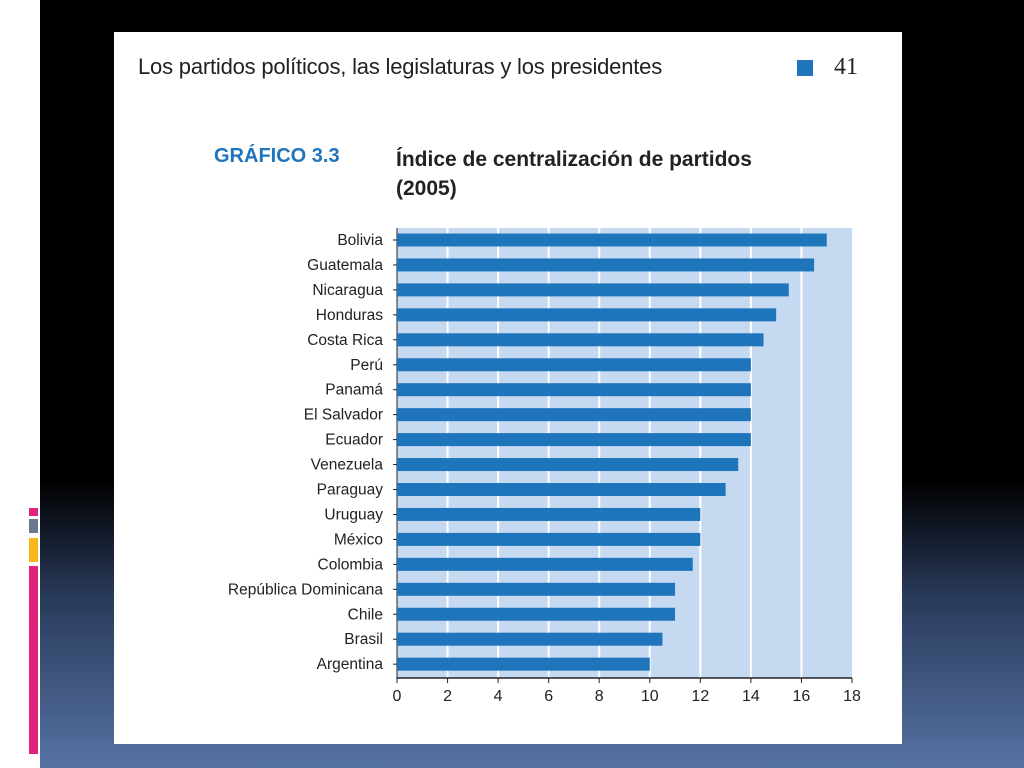 This screenshot has width=1024, height=768. Describe the element at coordinates (345, 265) in the screenshot. I see `category-label: Guatemala` at that location.